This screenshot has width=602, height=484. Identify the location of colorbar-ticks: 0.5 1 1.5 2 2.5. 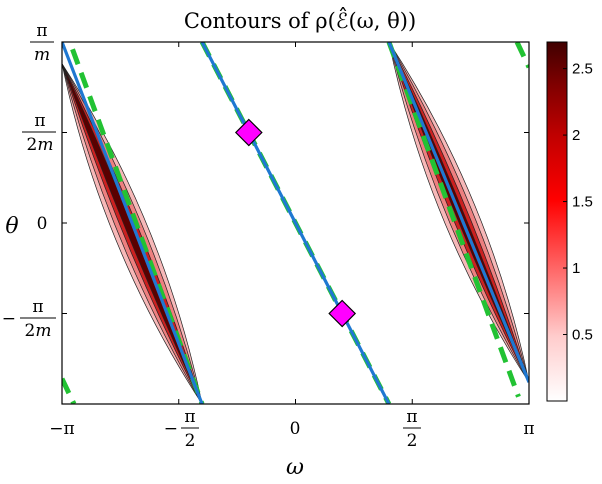
(578, 202).